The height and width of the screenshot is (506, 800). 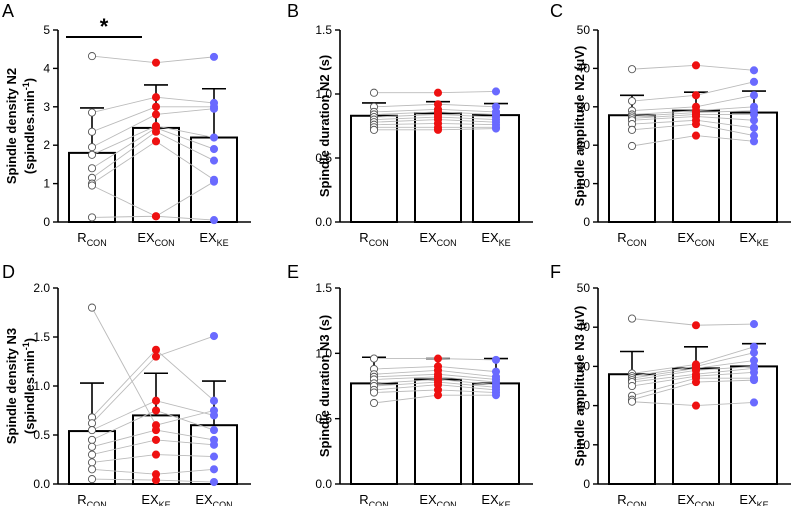 I want to click on y-tick-label: 50, so click(x=584, y=288).